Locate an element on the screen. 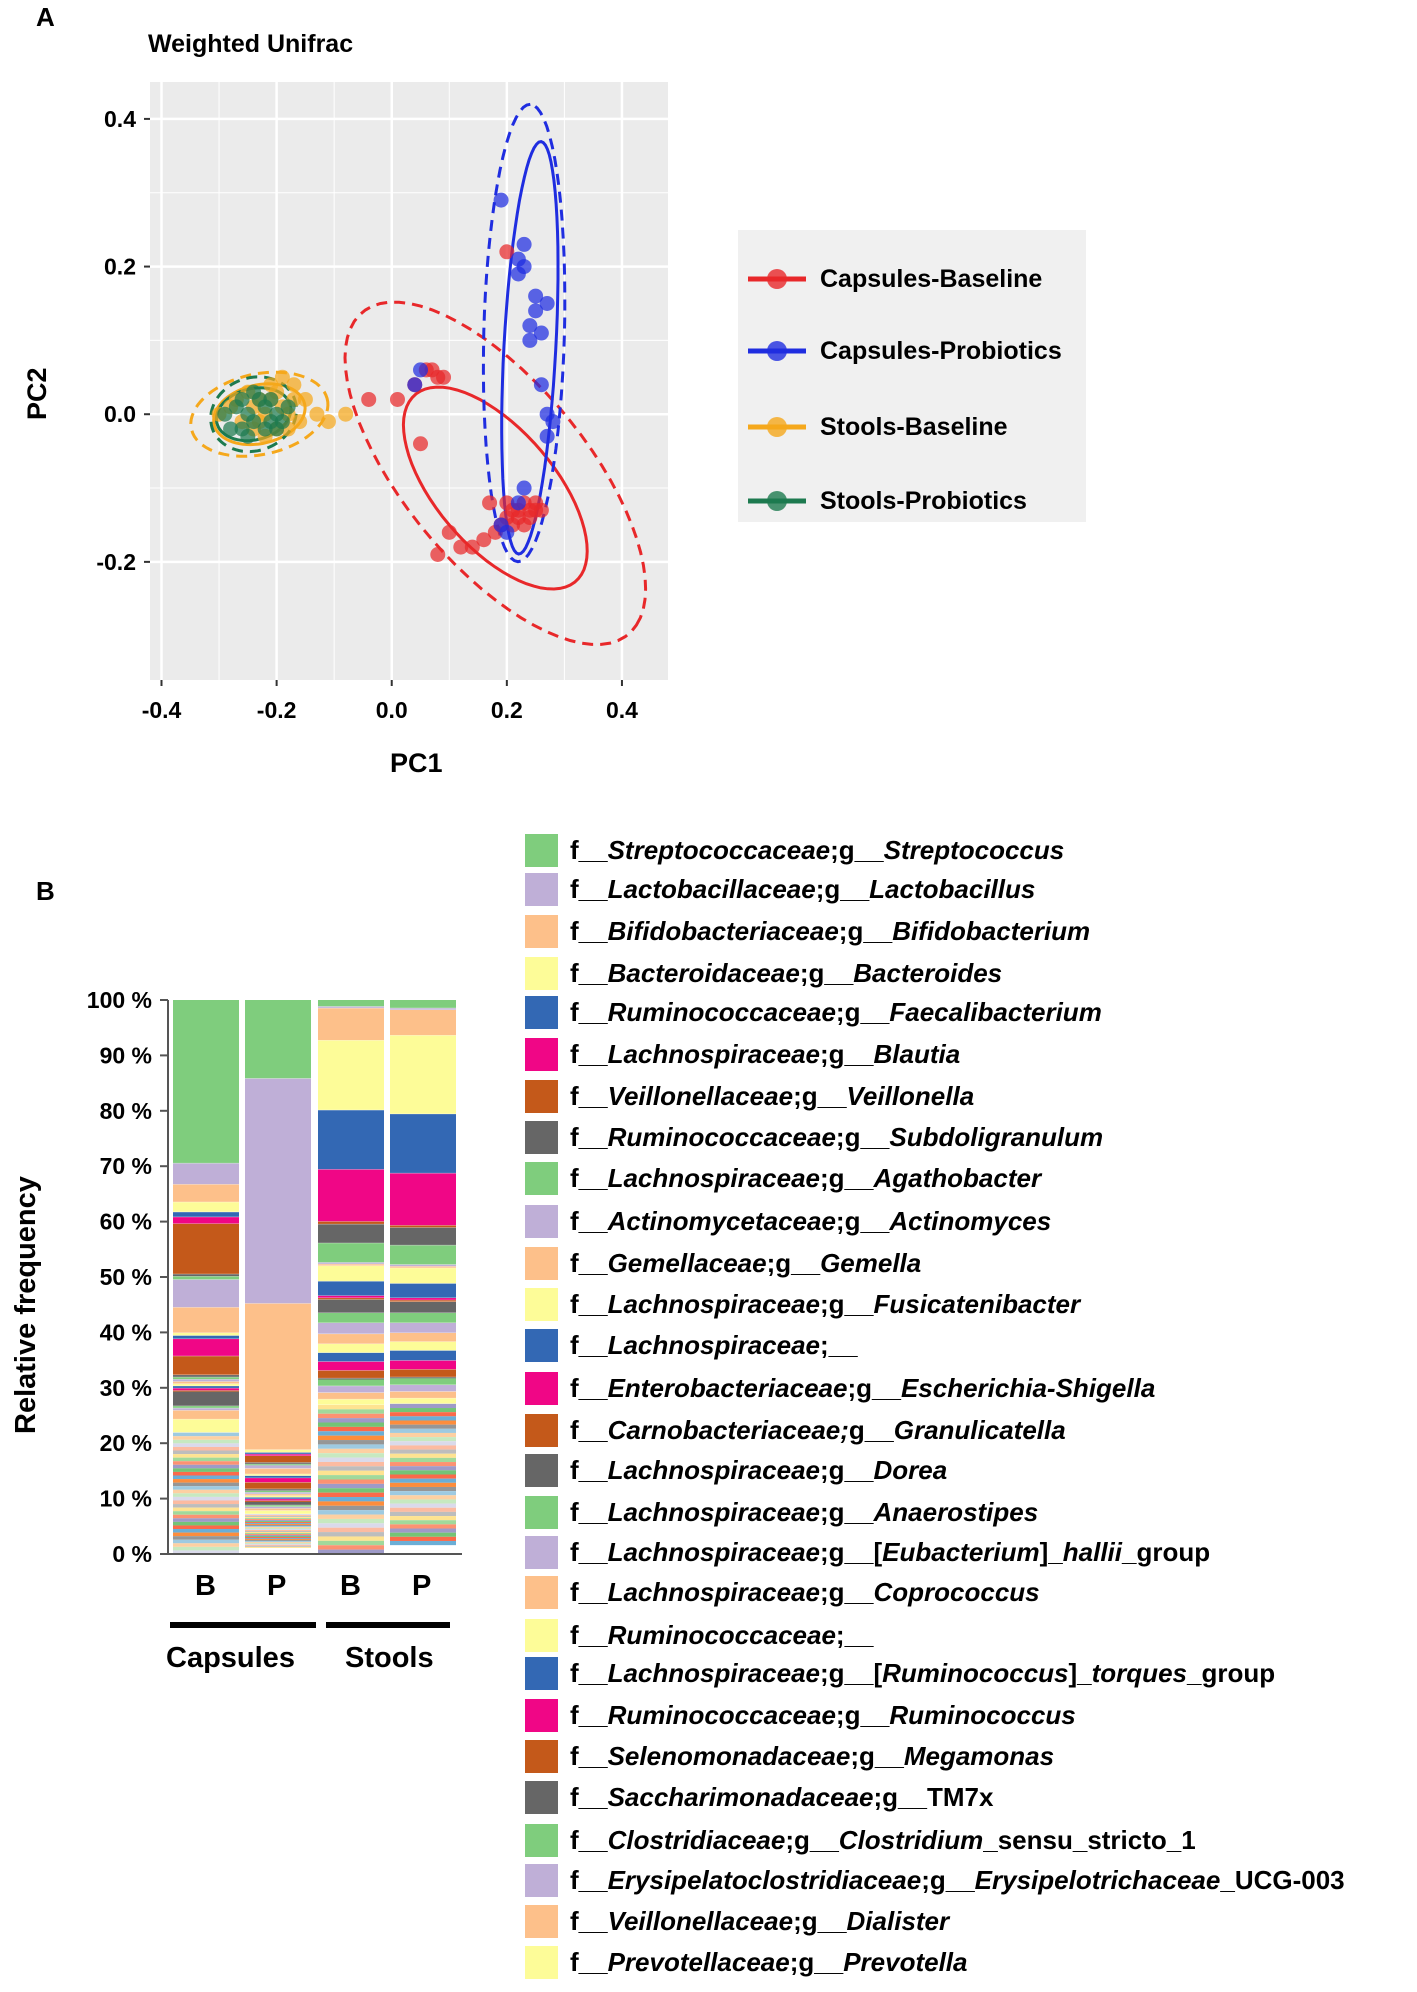  taxa-legend-item: f__Bacteroidaceae;g__Bacteroides is located at coordinates (763, 973).